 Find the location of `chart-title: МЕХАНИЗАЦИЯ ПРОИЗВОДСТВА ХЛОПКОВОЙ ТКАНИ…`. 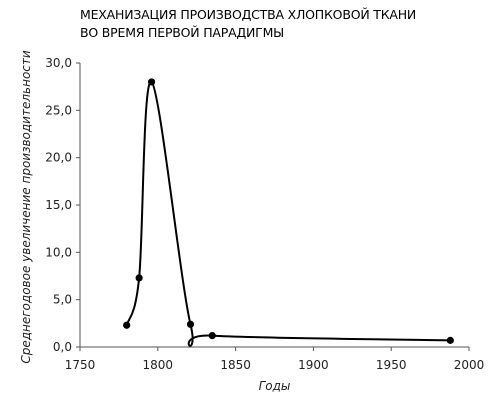

chart-title: МЕХАНИЗАЦИЯ ПРОИЗВОДСТВА ХЛОПКОВОЙ ТКАНИ… is located at coordinates (280, 24).